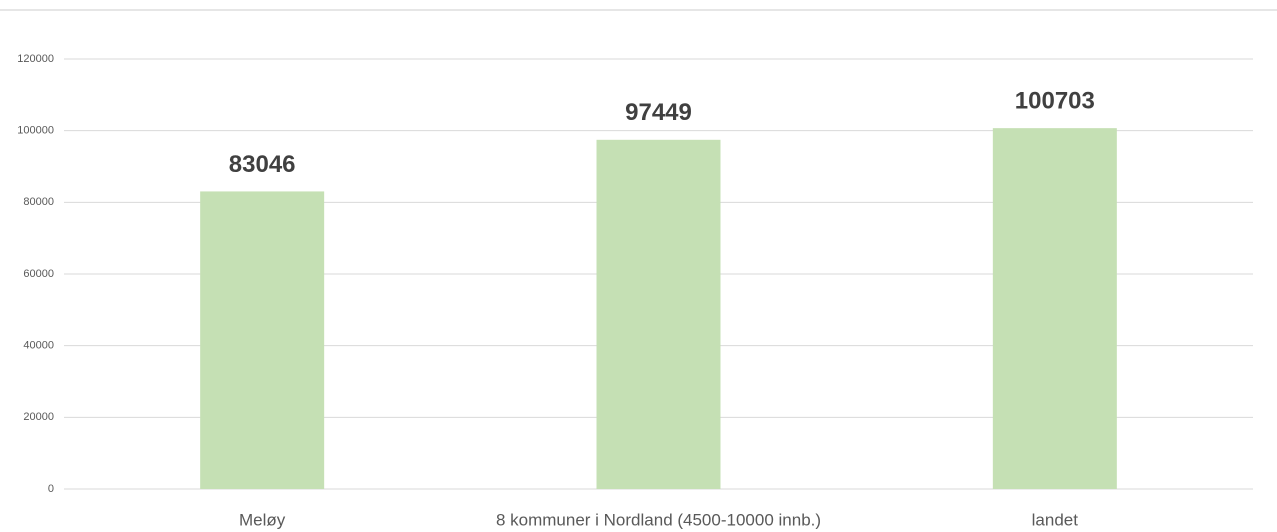 This screenshot has height=532, width=1277. Describe the element at coordinates (38, 274) in the screenshot. I see `y-tick-label: 60000` at that location.